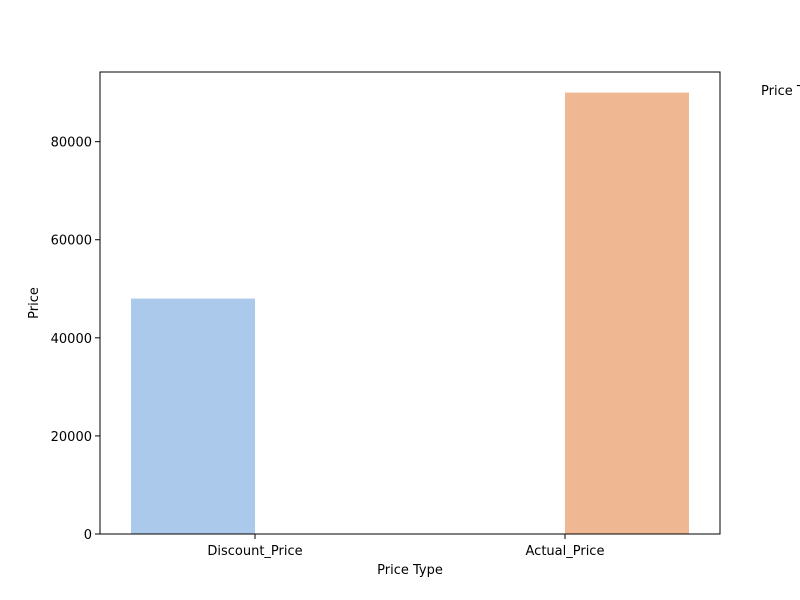 This screenshot has width=800, height=600. I want to click on y-axis-label: Price, so click(34, 303).